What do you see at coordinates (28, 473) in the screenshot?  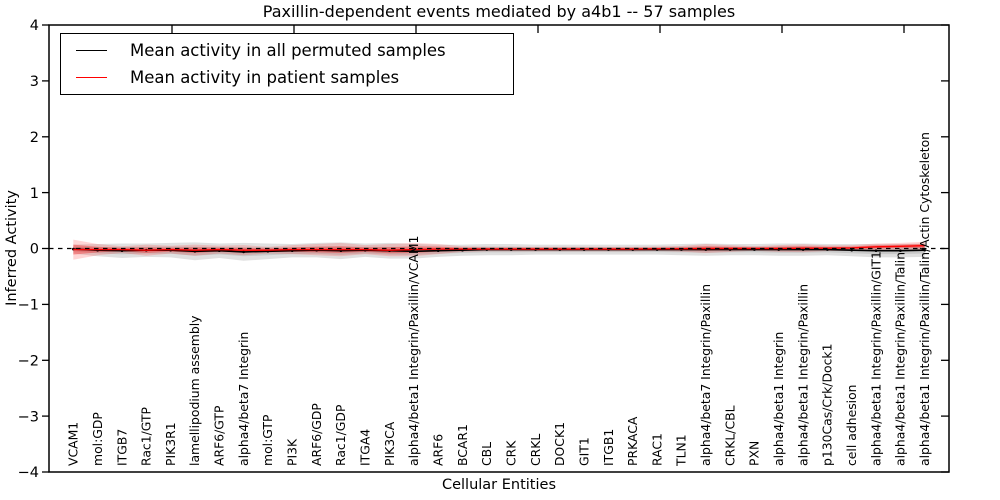 I see `svg-text: −4` at bounding box center [28, 473].